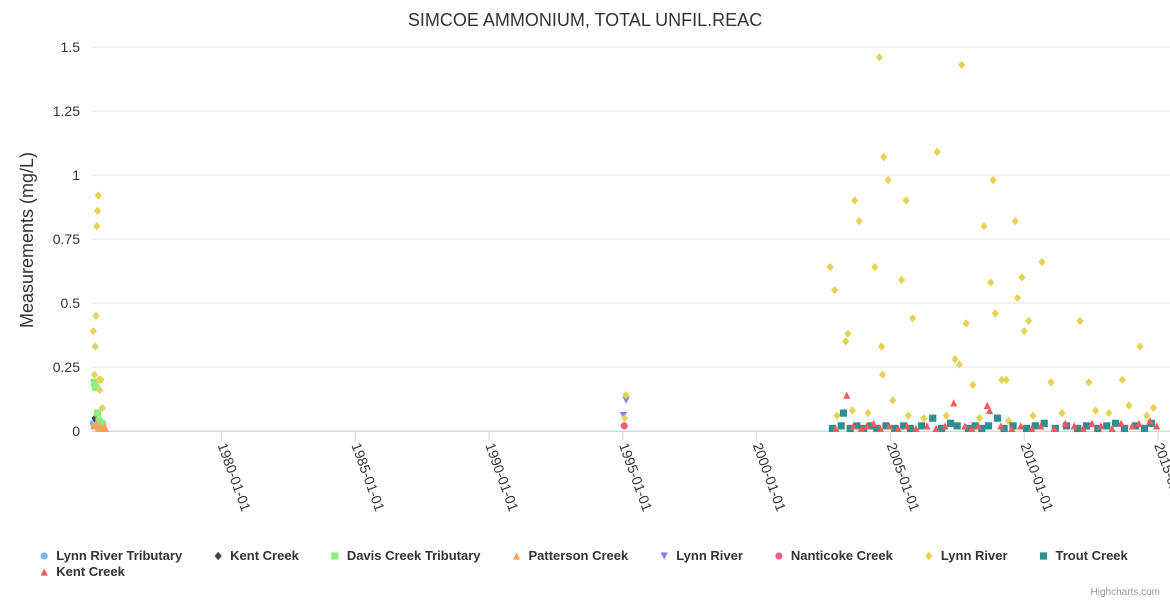 This screenshot has height=600, width=1170. Describe the element at coordinates (66, 239) in the screenshot. I see `y-tick-label: 0.75` at that location.